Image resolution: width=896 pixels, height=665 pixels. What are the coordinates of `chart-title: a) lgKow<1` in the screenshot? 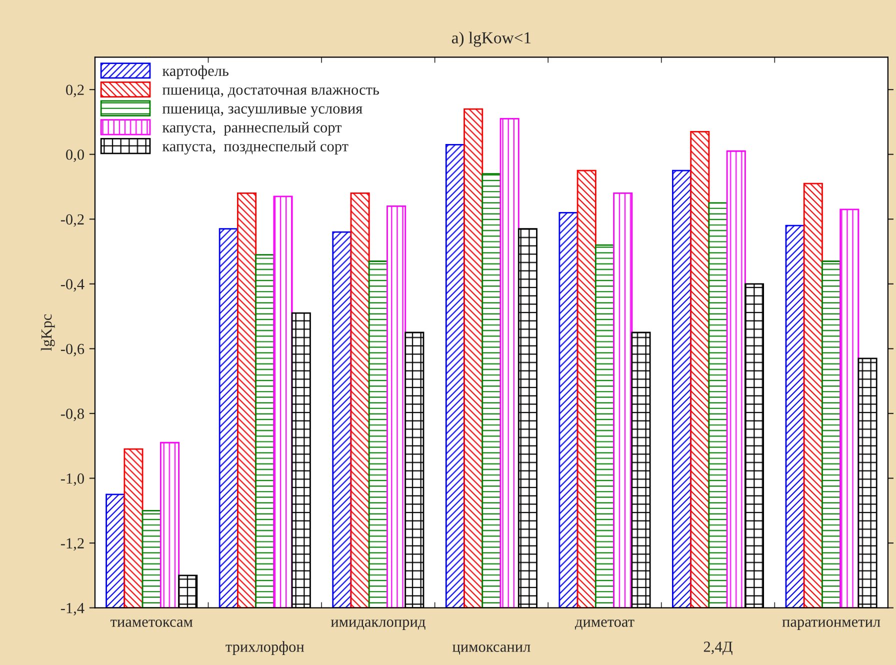 It's located at (491, 39).